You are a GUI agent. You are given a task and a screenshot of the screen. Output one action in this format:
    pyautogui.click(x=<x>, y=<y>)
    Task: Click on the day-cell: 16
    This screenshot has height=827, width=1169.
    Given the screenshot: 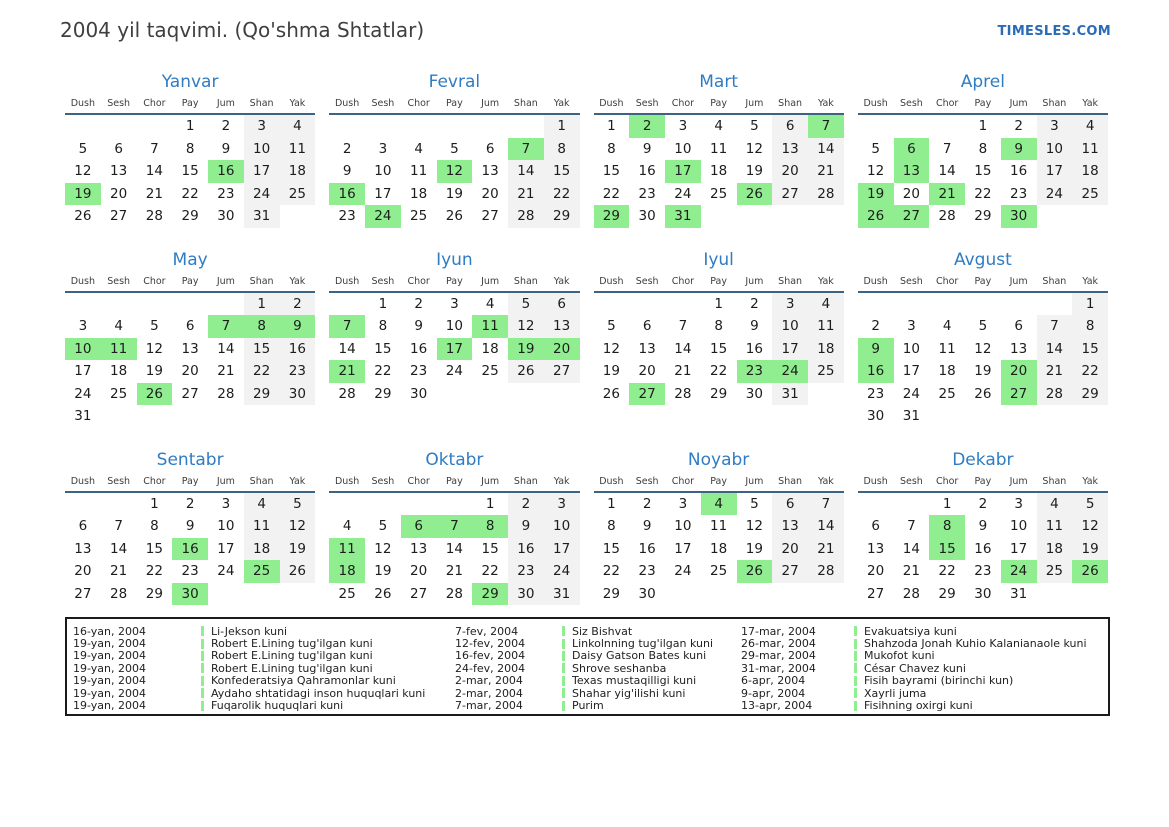 What is the action you would take?
    pyautogui.click(x=297, y=348)
    